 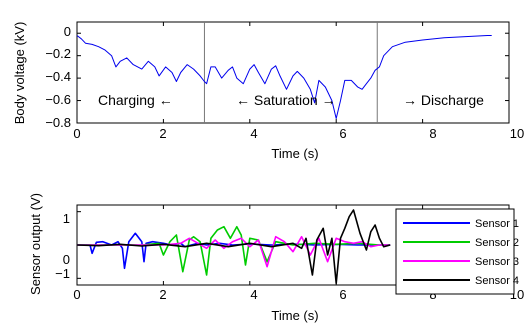 I want to click on y-tick-label: −0.8, so click(x=58, y=122).